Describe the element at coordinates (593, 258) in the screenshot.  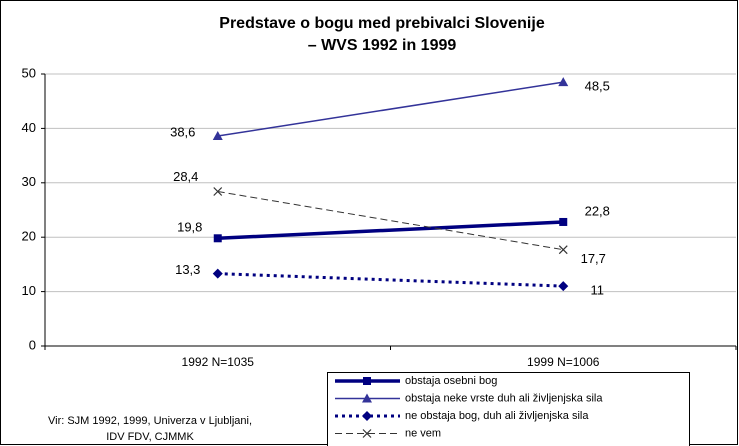
I see `data-label: 17,7` at that location.